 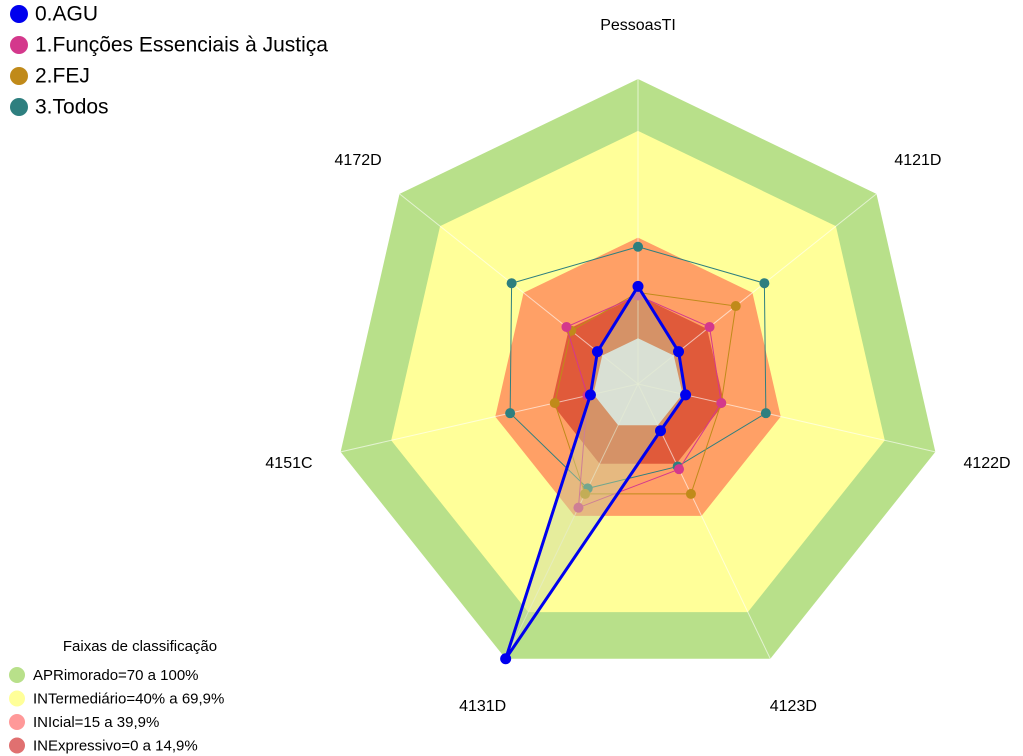 I want to click on axis-label: PessoasTI, so click(x=638, y=25).